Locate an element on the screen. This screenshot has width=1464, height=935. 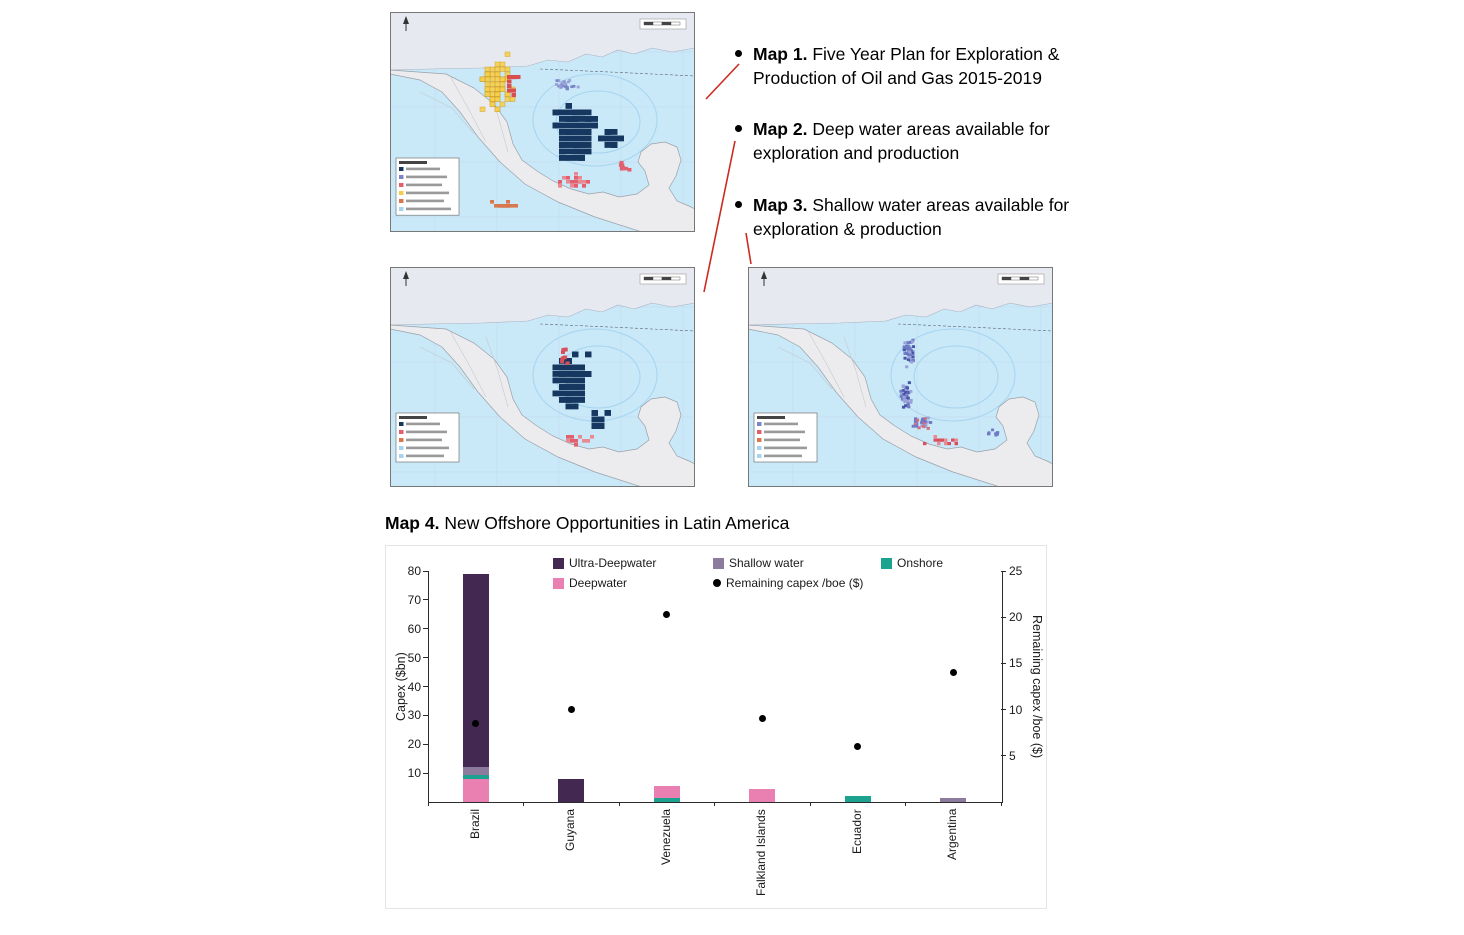
map-frame is located at coordinates (900, 377).